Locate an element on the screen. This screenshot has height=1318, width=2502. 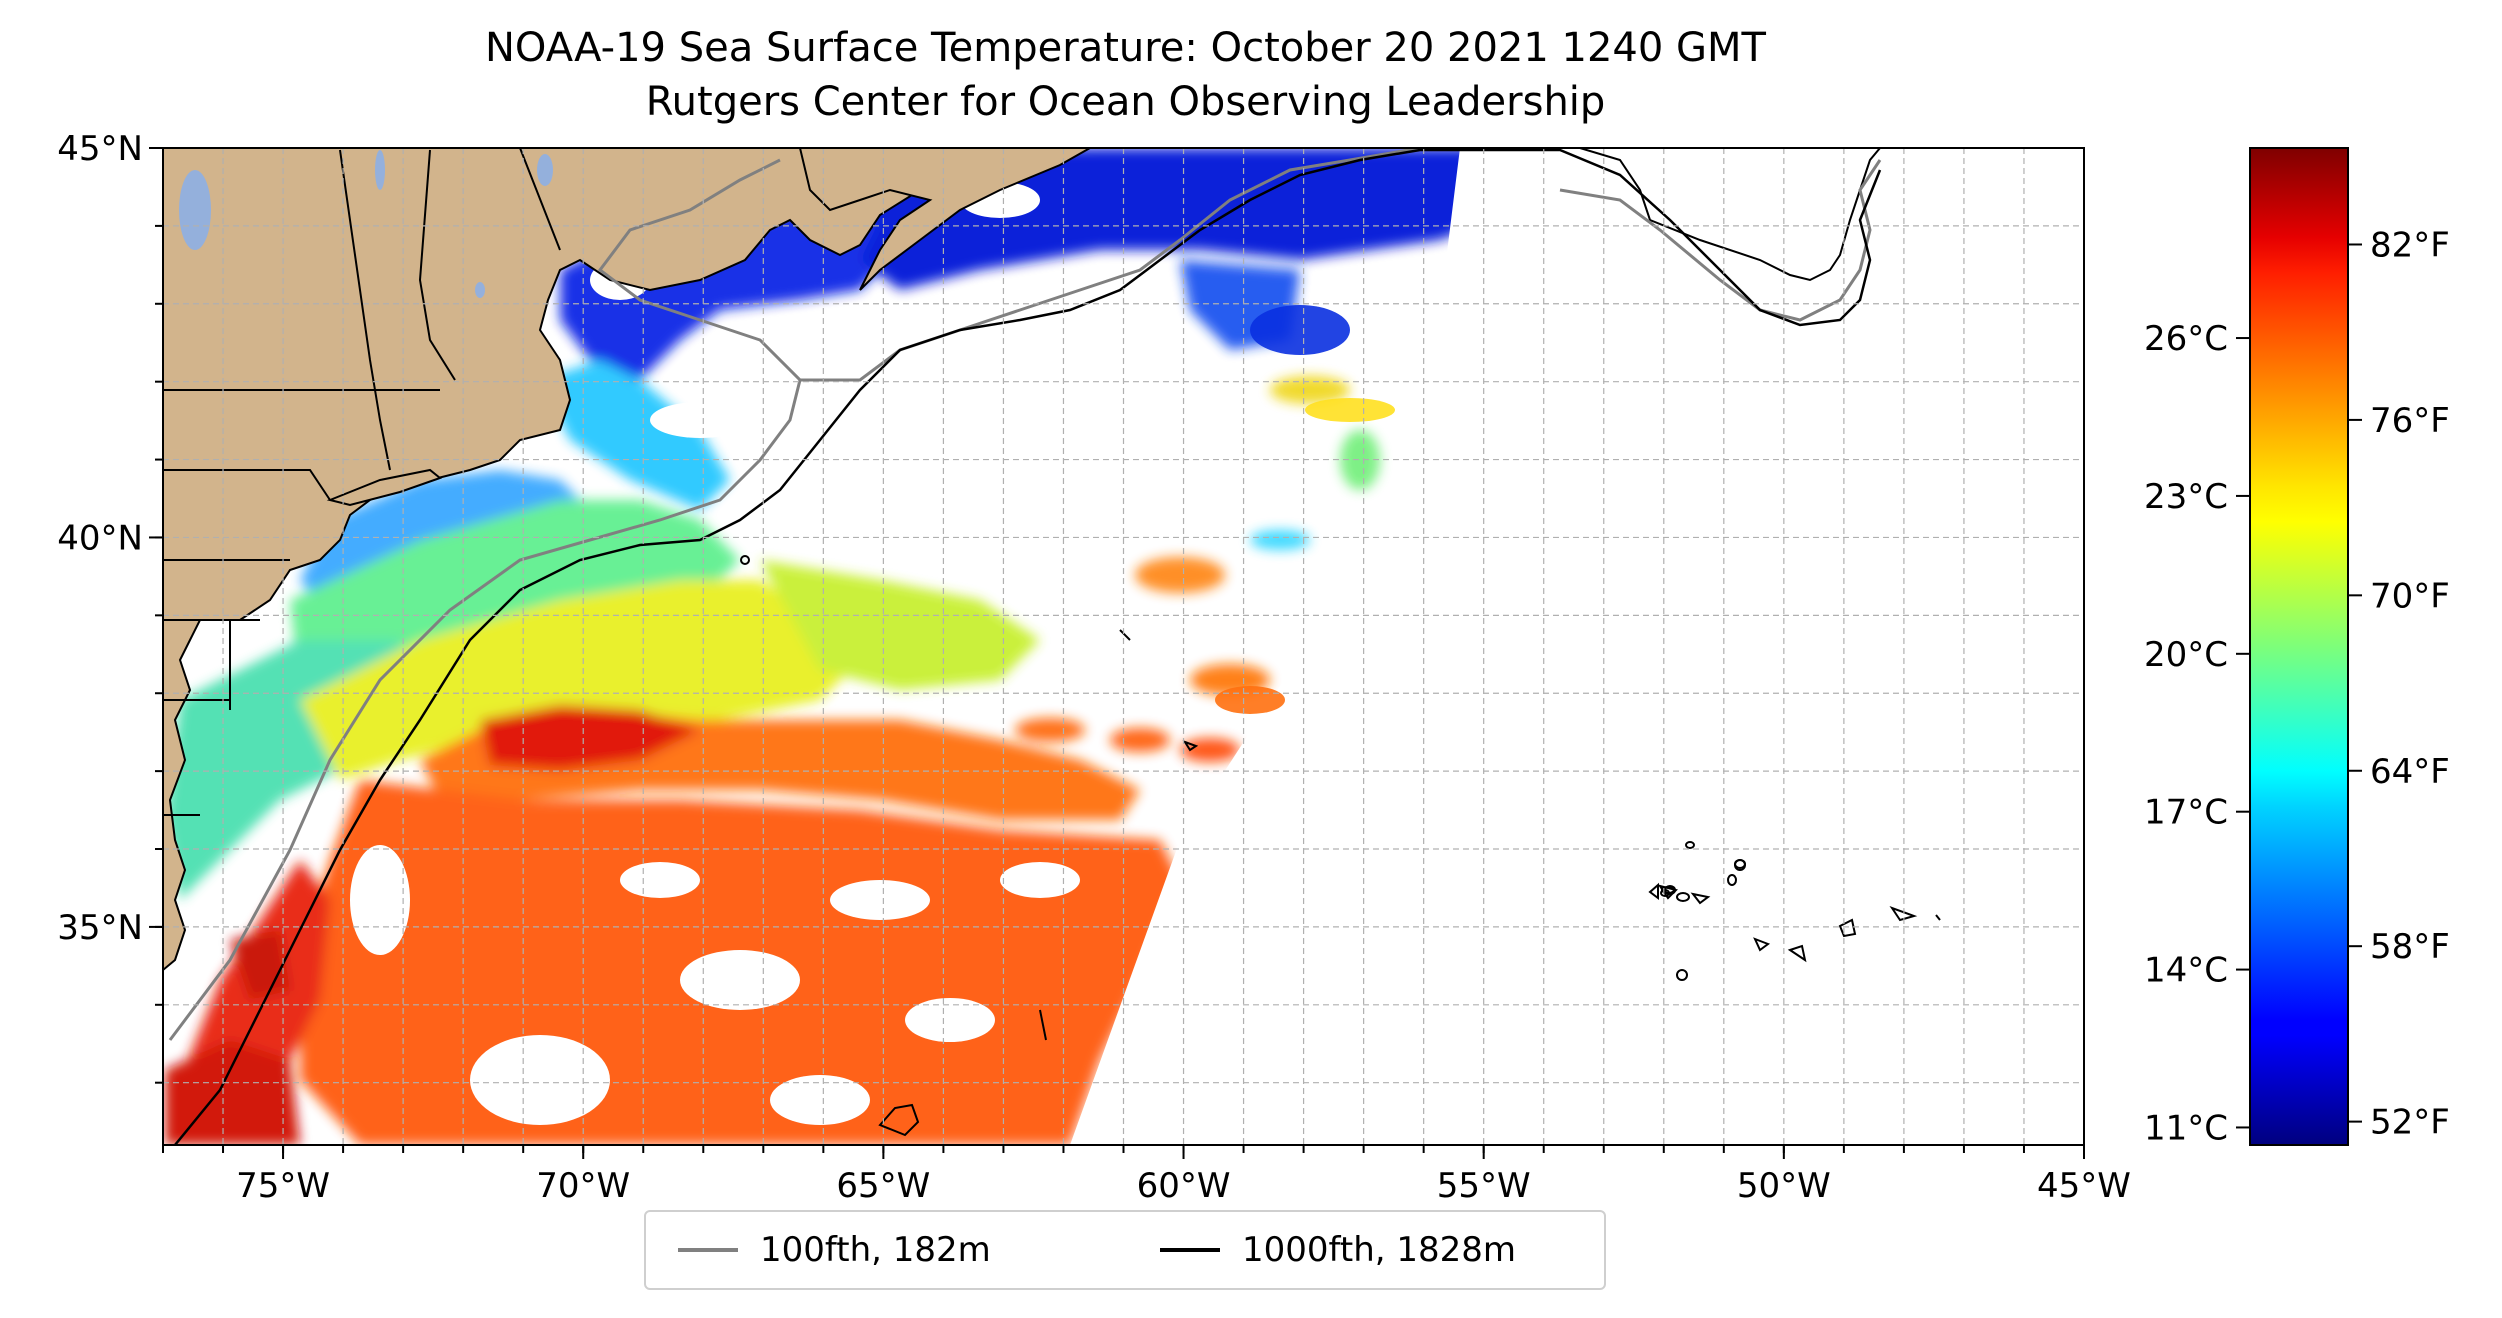
lon-tick-label: 45°W is located at coordinates (2084, 1186).